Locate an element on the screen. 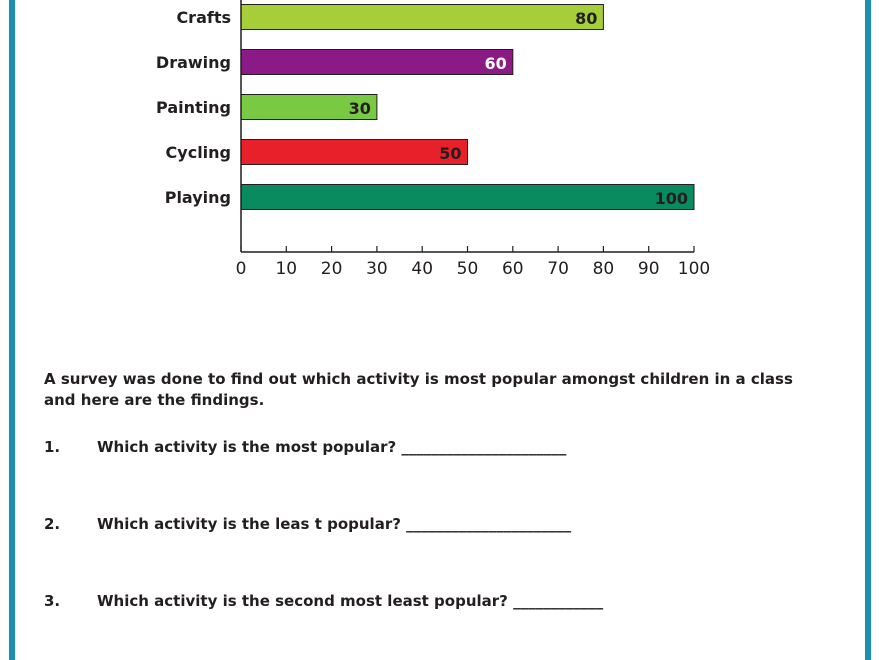 The width and height of the screenshot is (880, 660). bar-cycling is located at coordinates (354, 152).